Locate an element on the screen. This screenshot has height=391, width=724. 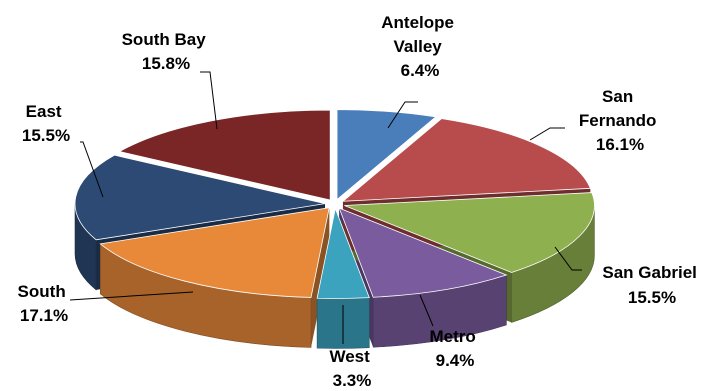
label-metro: Metro 9.4% is located at coordinates (454, 348).